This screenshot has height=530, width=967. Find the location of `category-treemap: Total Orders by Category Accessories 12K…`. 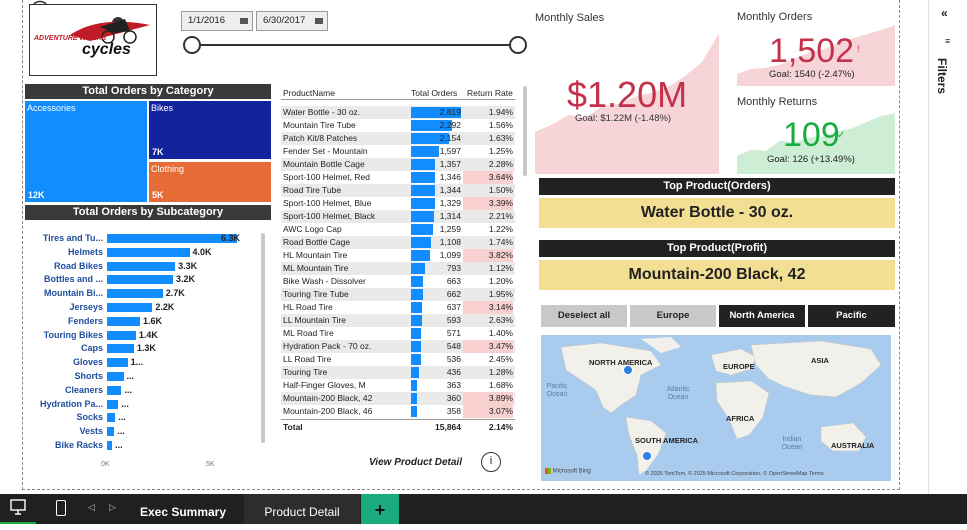

category-treemap: Total Orders by Category Accessories 12K… is located at coordinates (148, 143).